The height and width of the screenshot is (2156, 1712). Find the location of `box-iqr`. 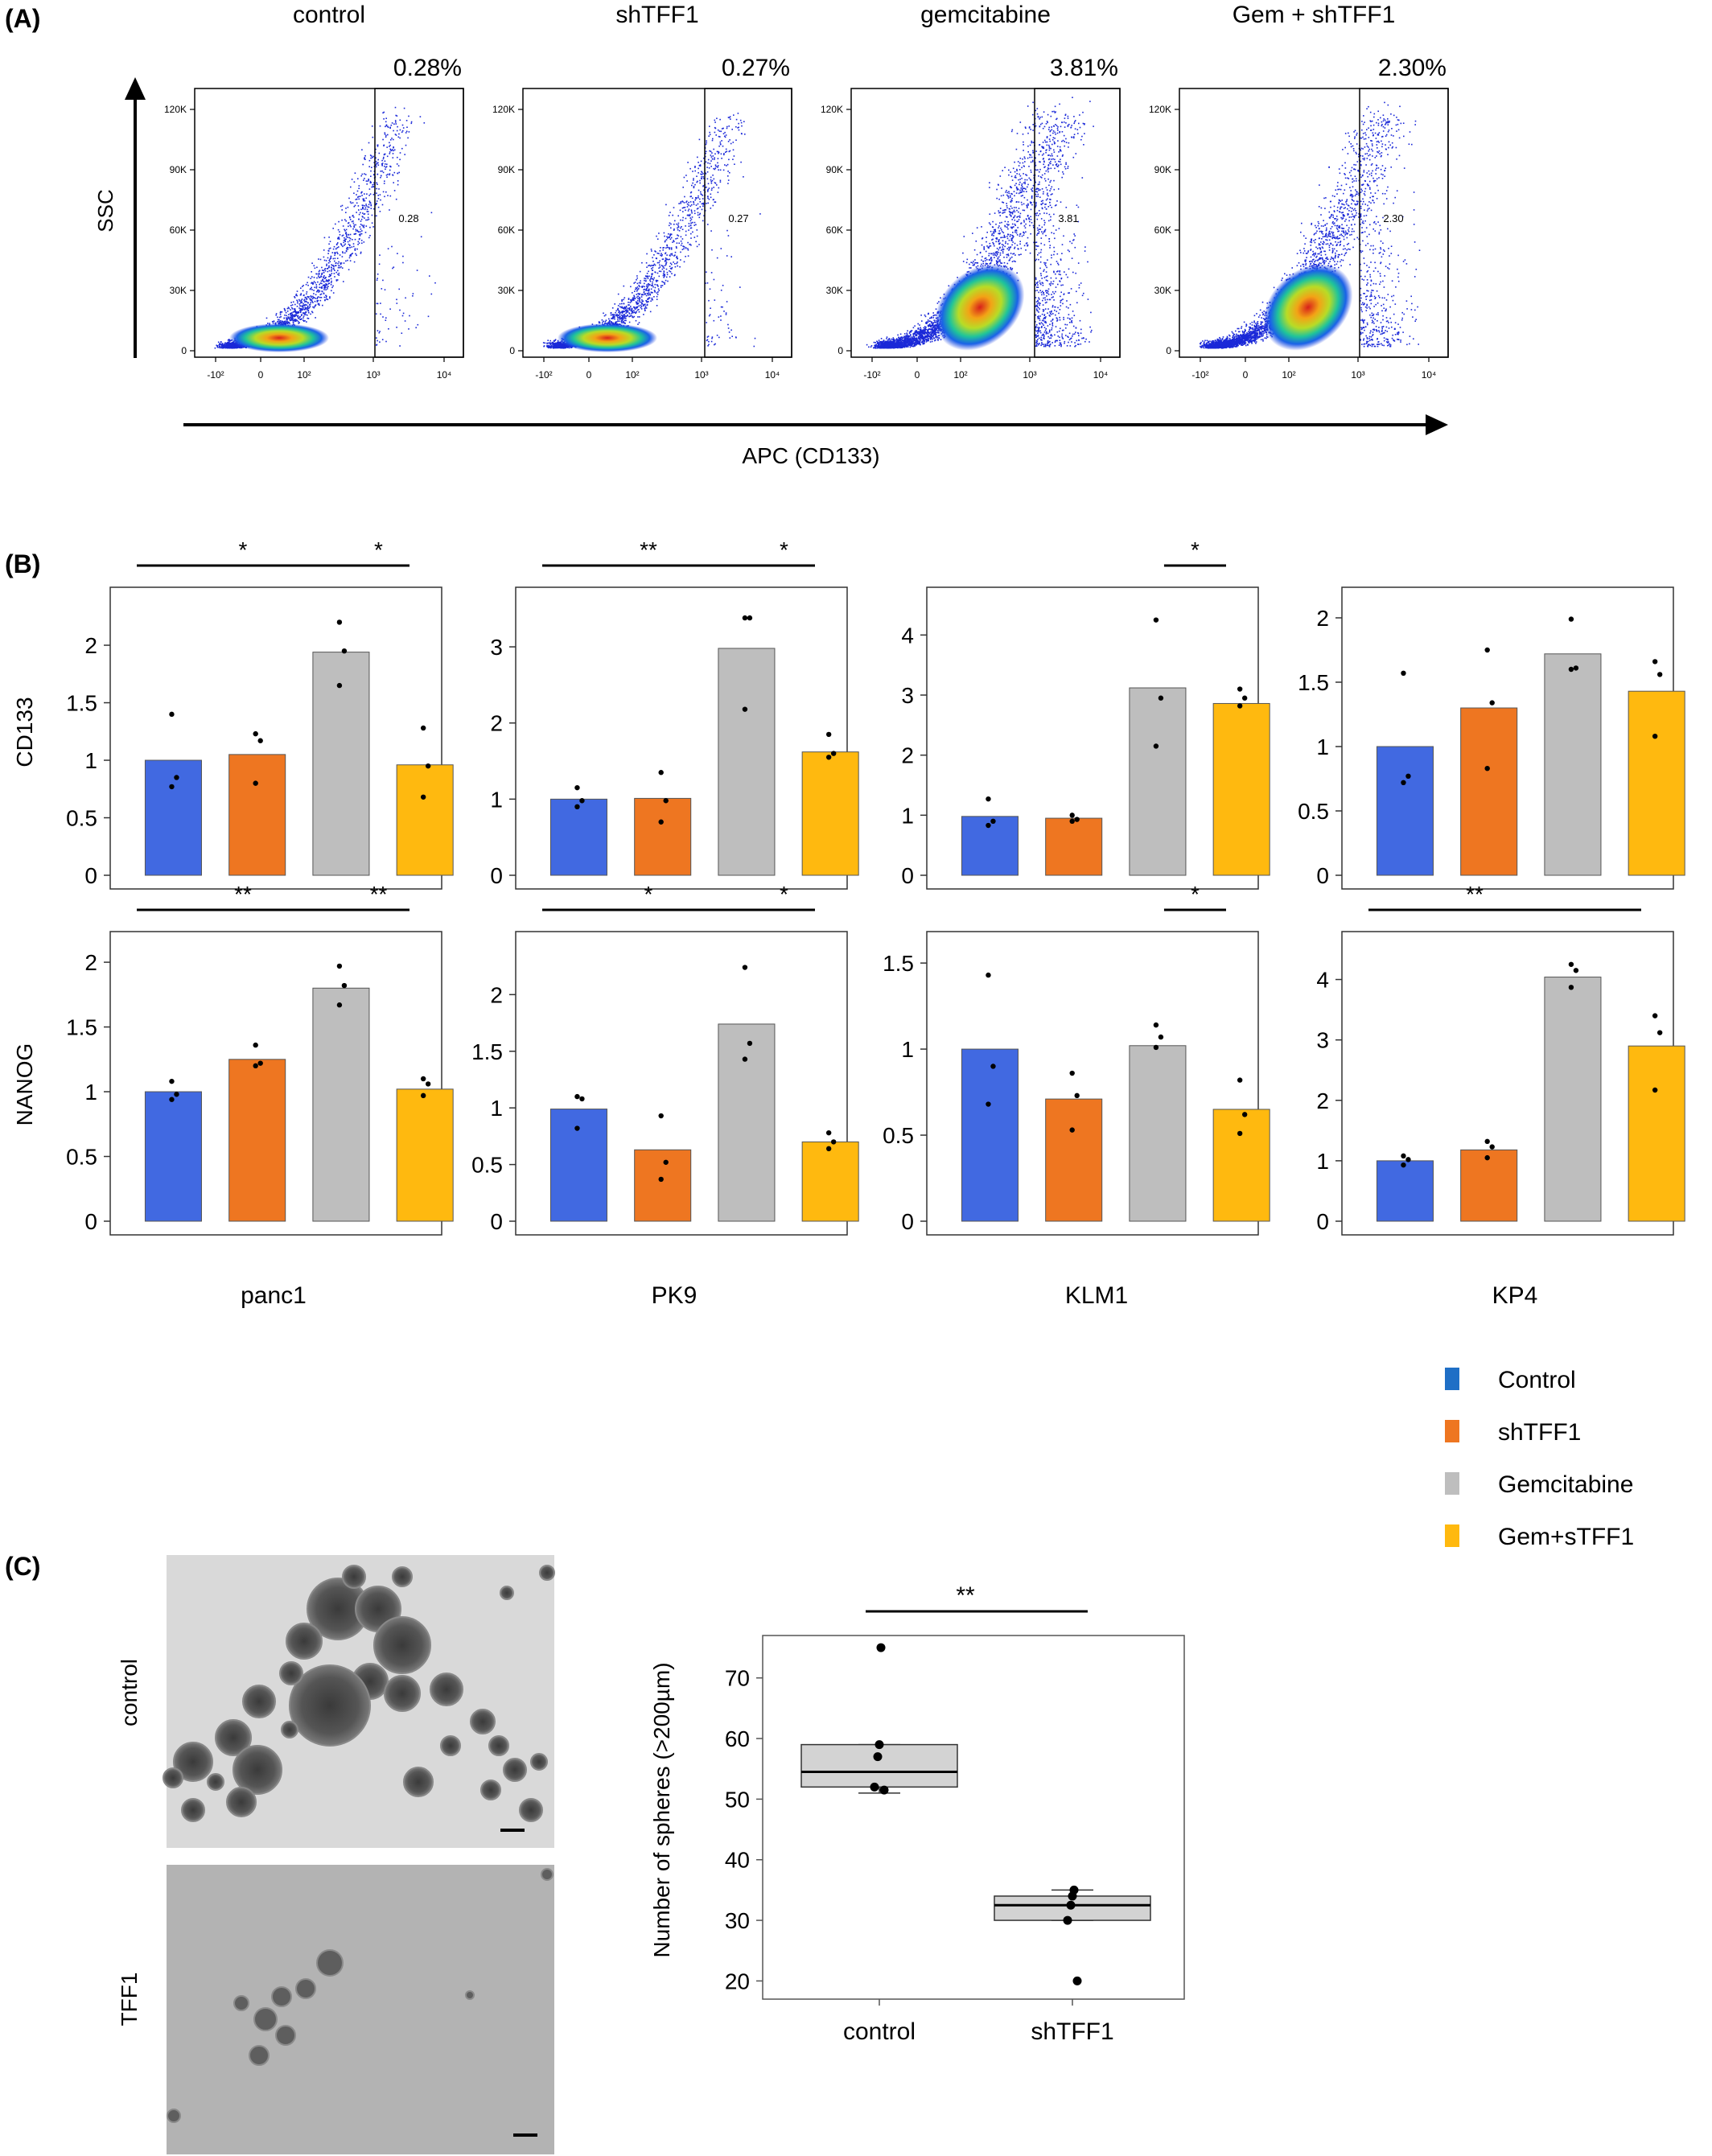

box-iqr is located at coordinates (879, 1765).